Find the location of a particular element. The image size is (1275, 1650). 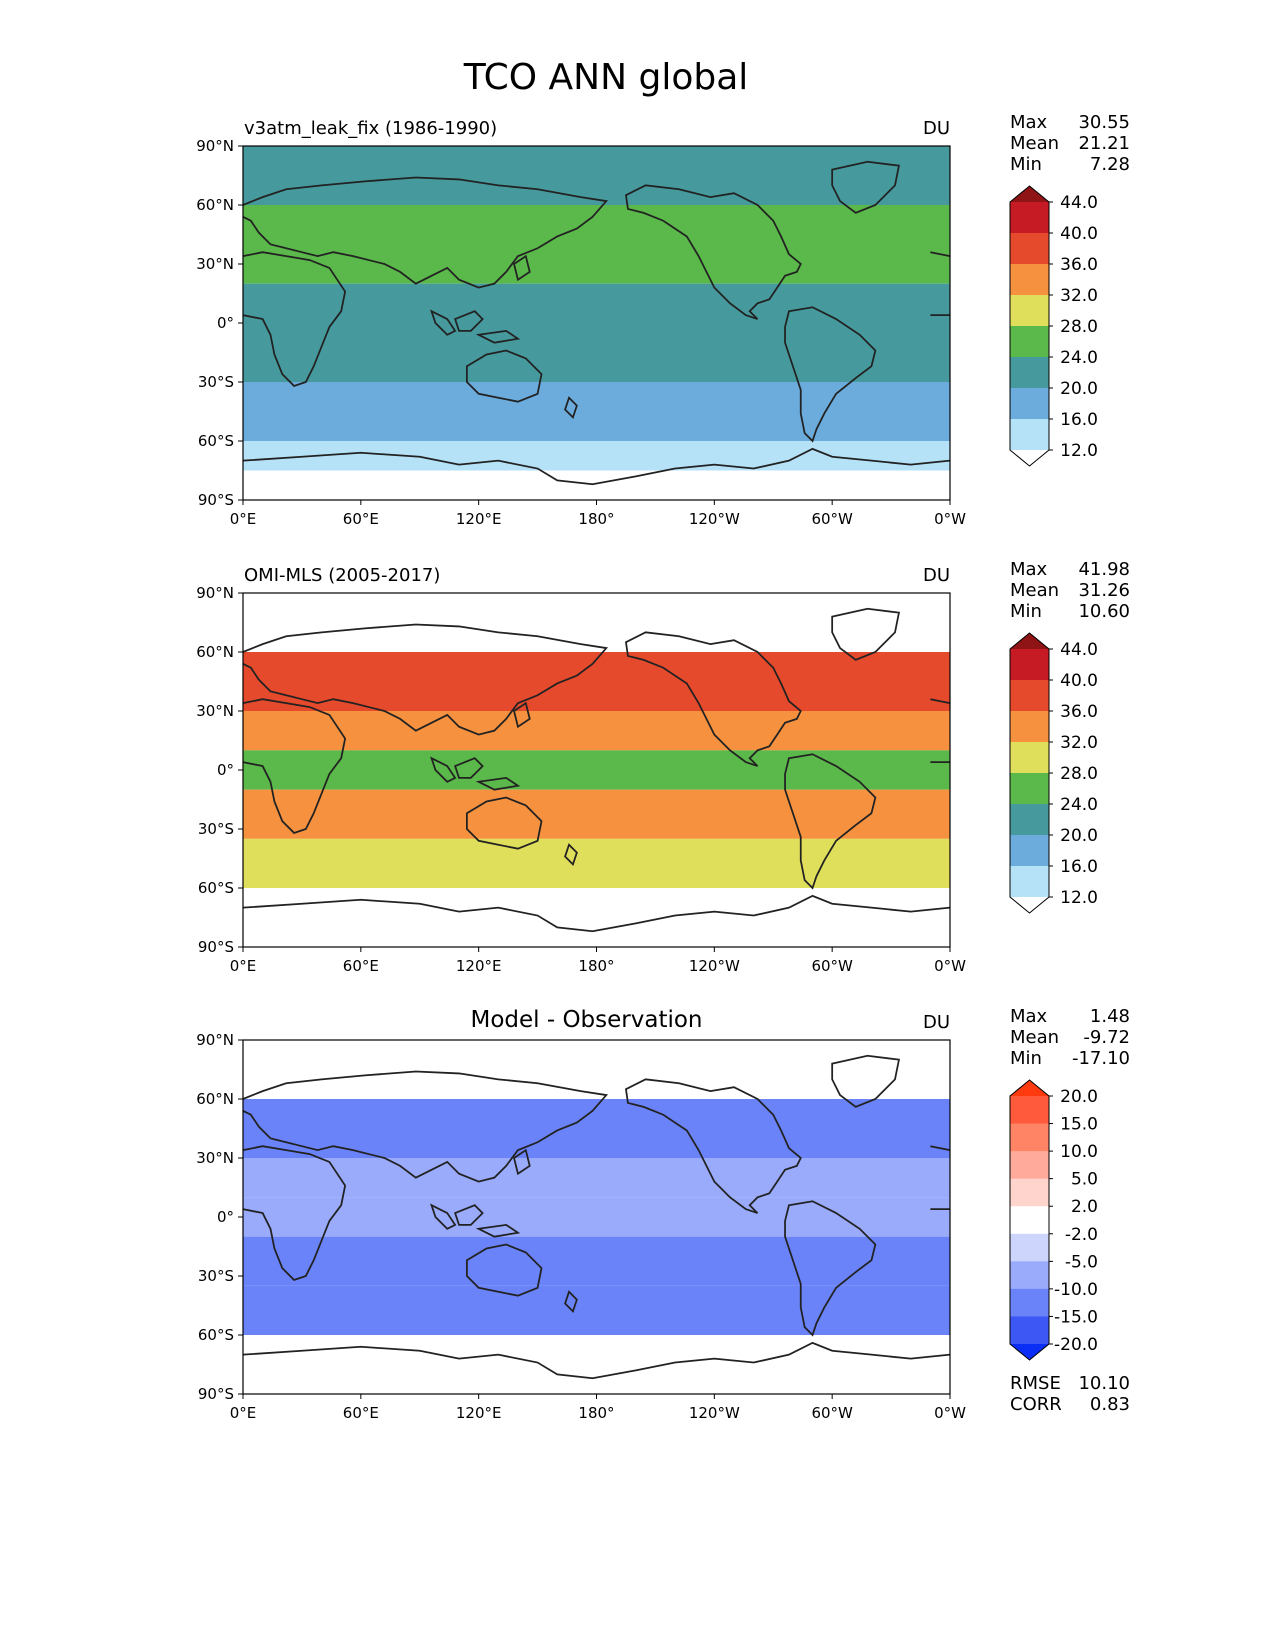

colorbar-extend-top is located at coordinates (1029, 641).